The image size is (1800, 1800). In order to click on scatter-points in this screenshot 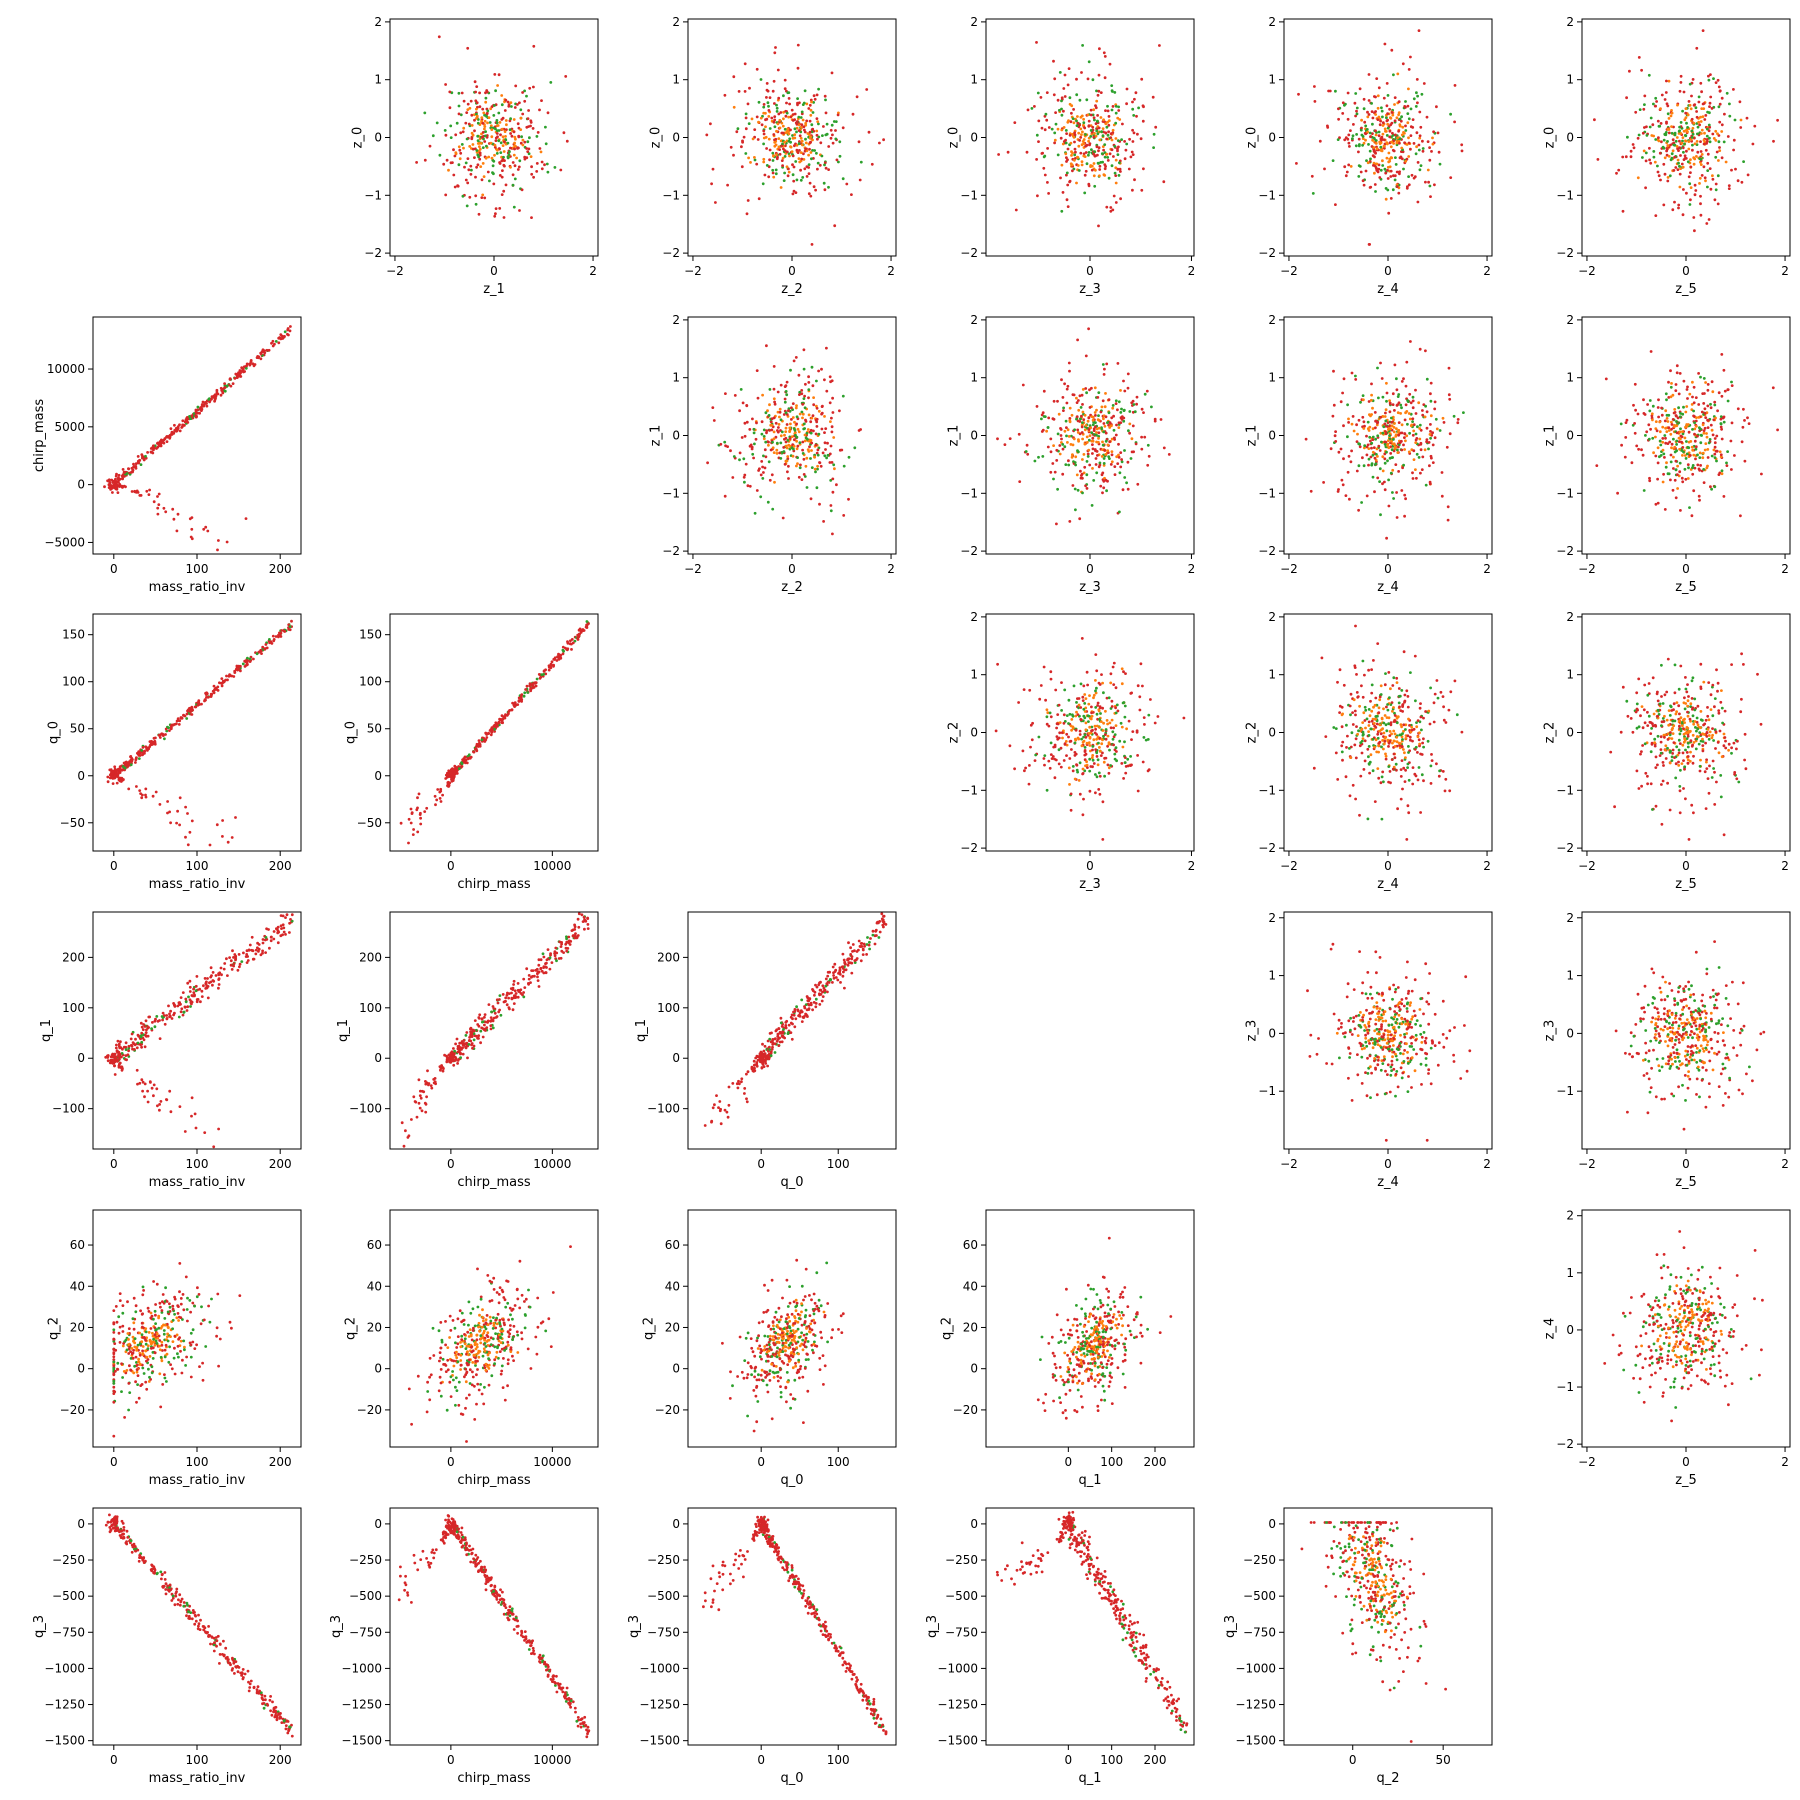, I will do `click(795, 144)`.